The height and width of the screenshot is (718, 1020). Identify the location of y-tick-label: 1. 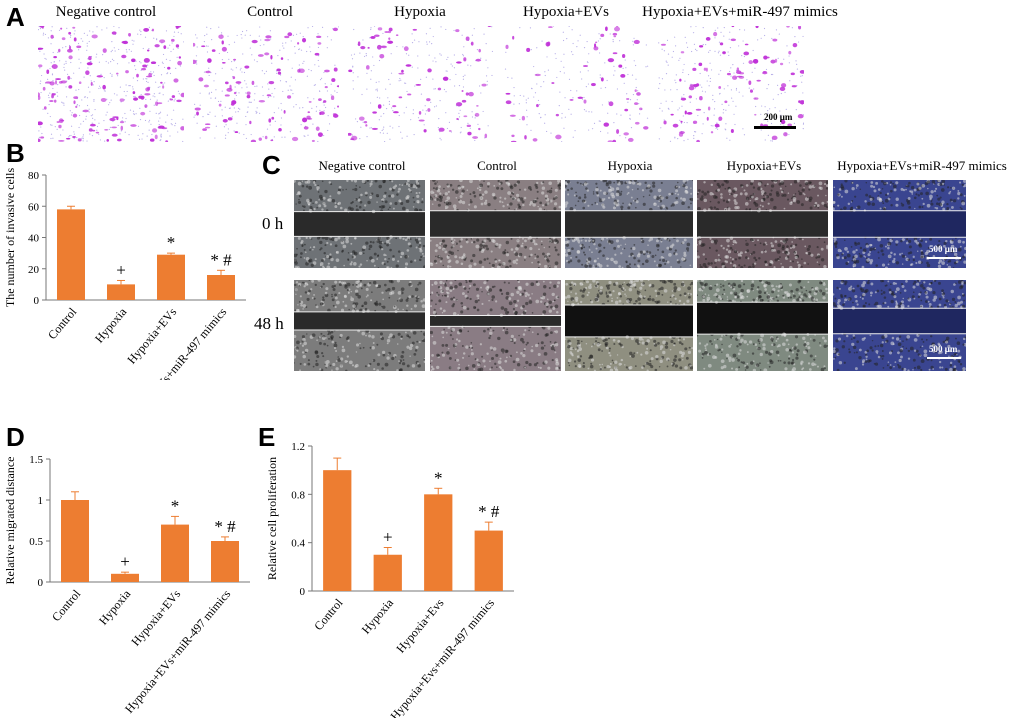
(41, 501).